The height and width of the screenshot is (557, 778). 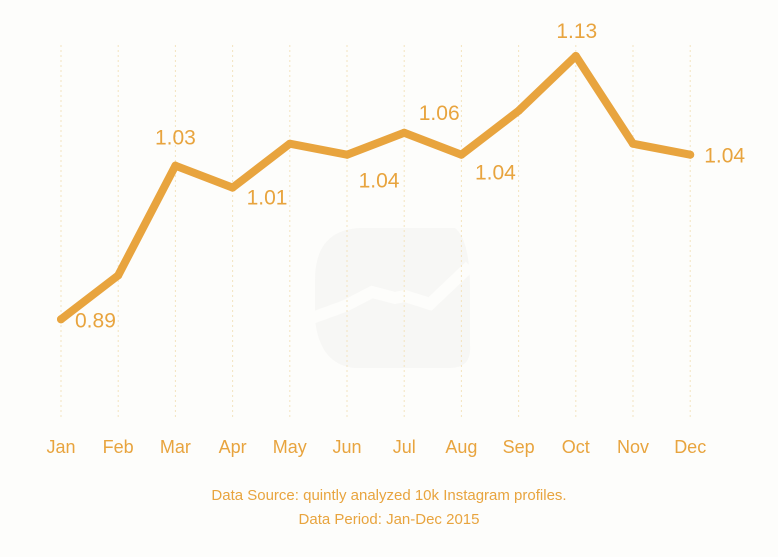 What do you see at coordinates (290, 447) in the screenshot?
I see `x-tick-label-may: May` at bounding box center [290, 447].